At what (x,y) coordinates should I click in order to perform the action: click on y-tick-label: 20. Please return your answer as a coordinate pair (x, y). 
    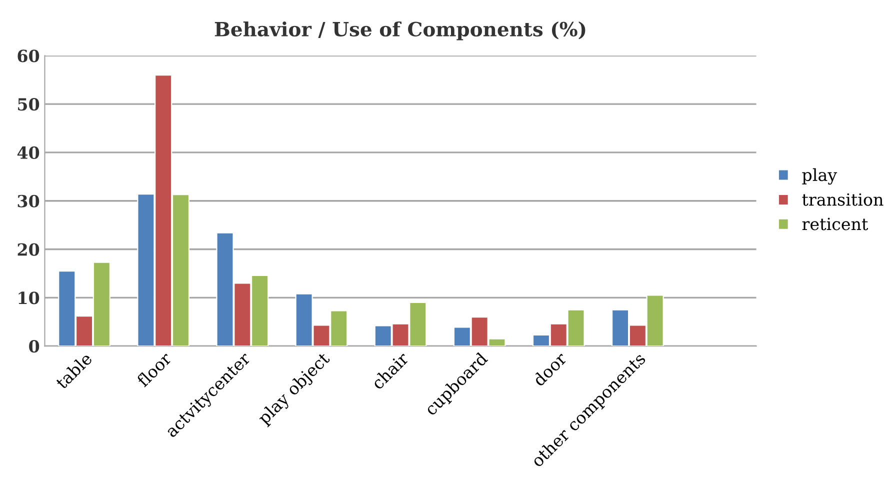
    Looking at the image, I should click on (29, 249).